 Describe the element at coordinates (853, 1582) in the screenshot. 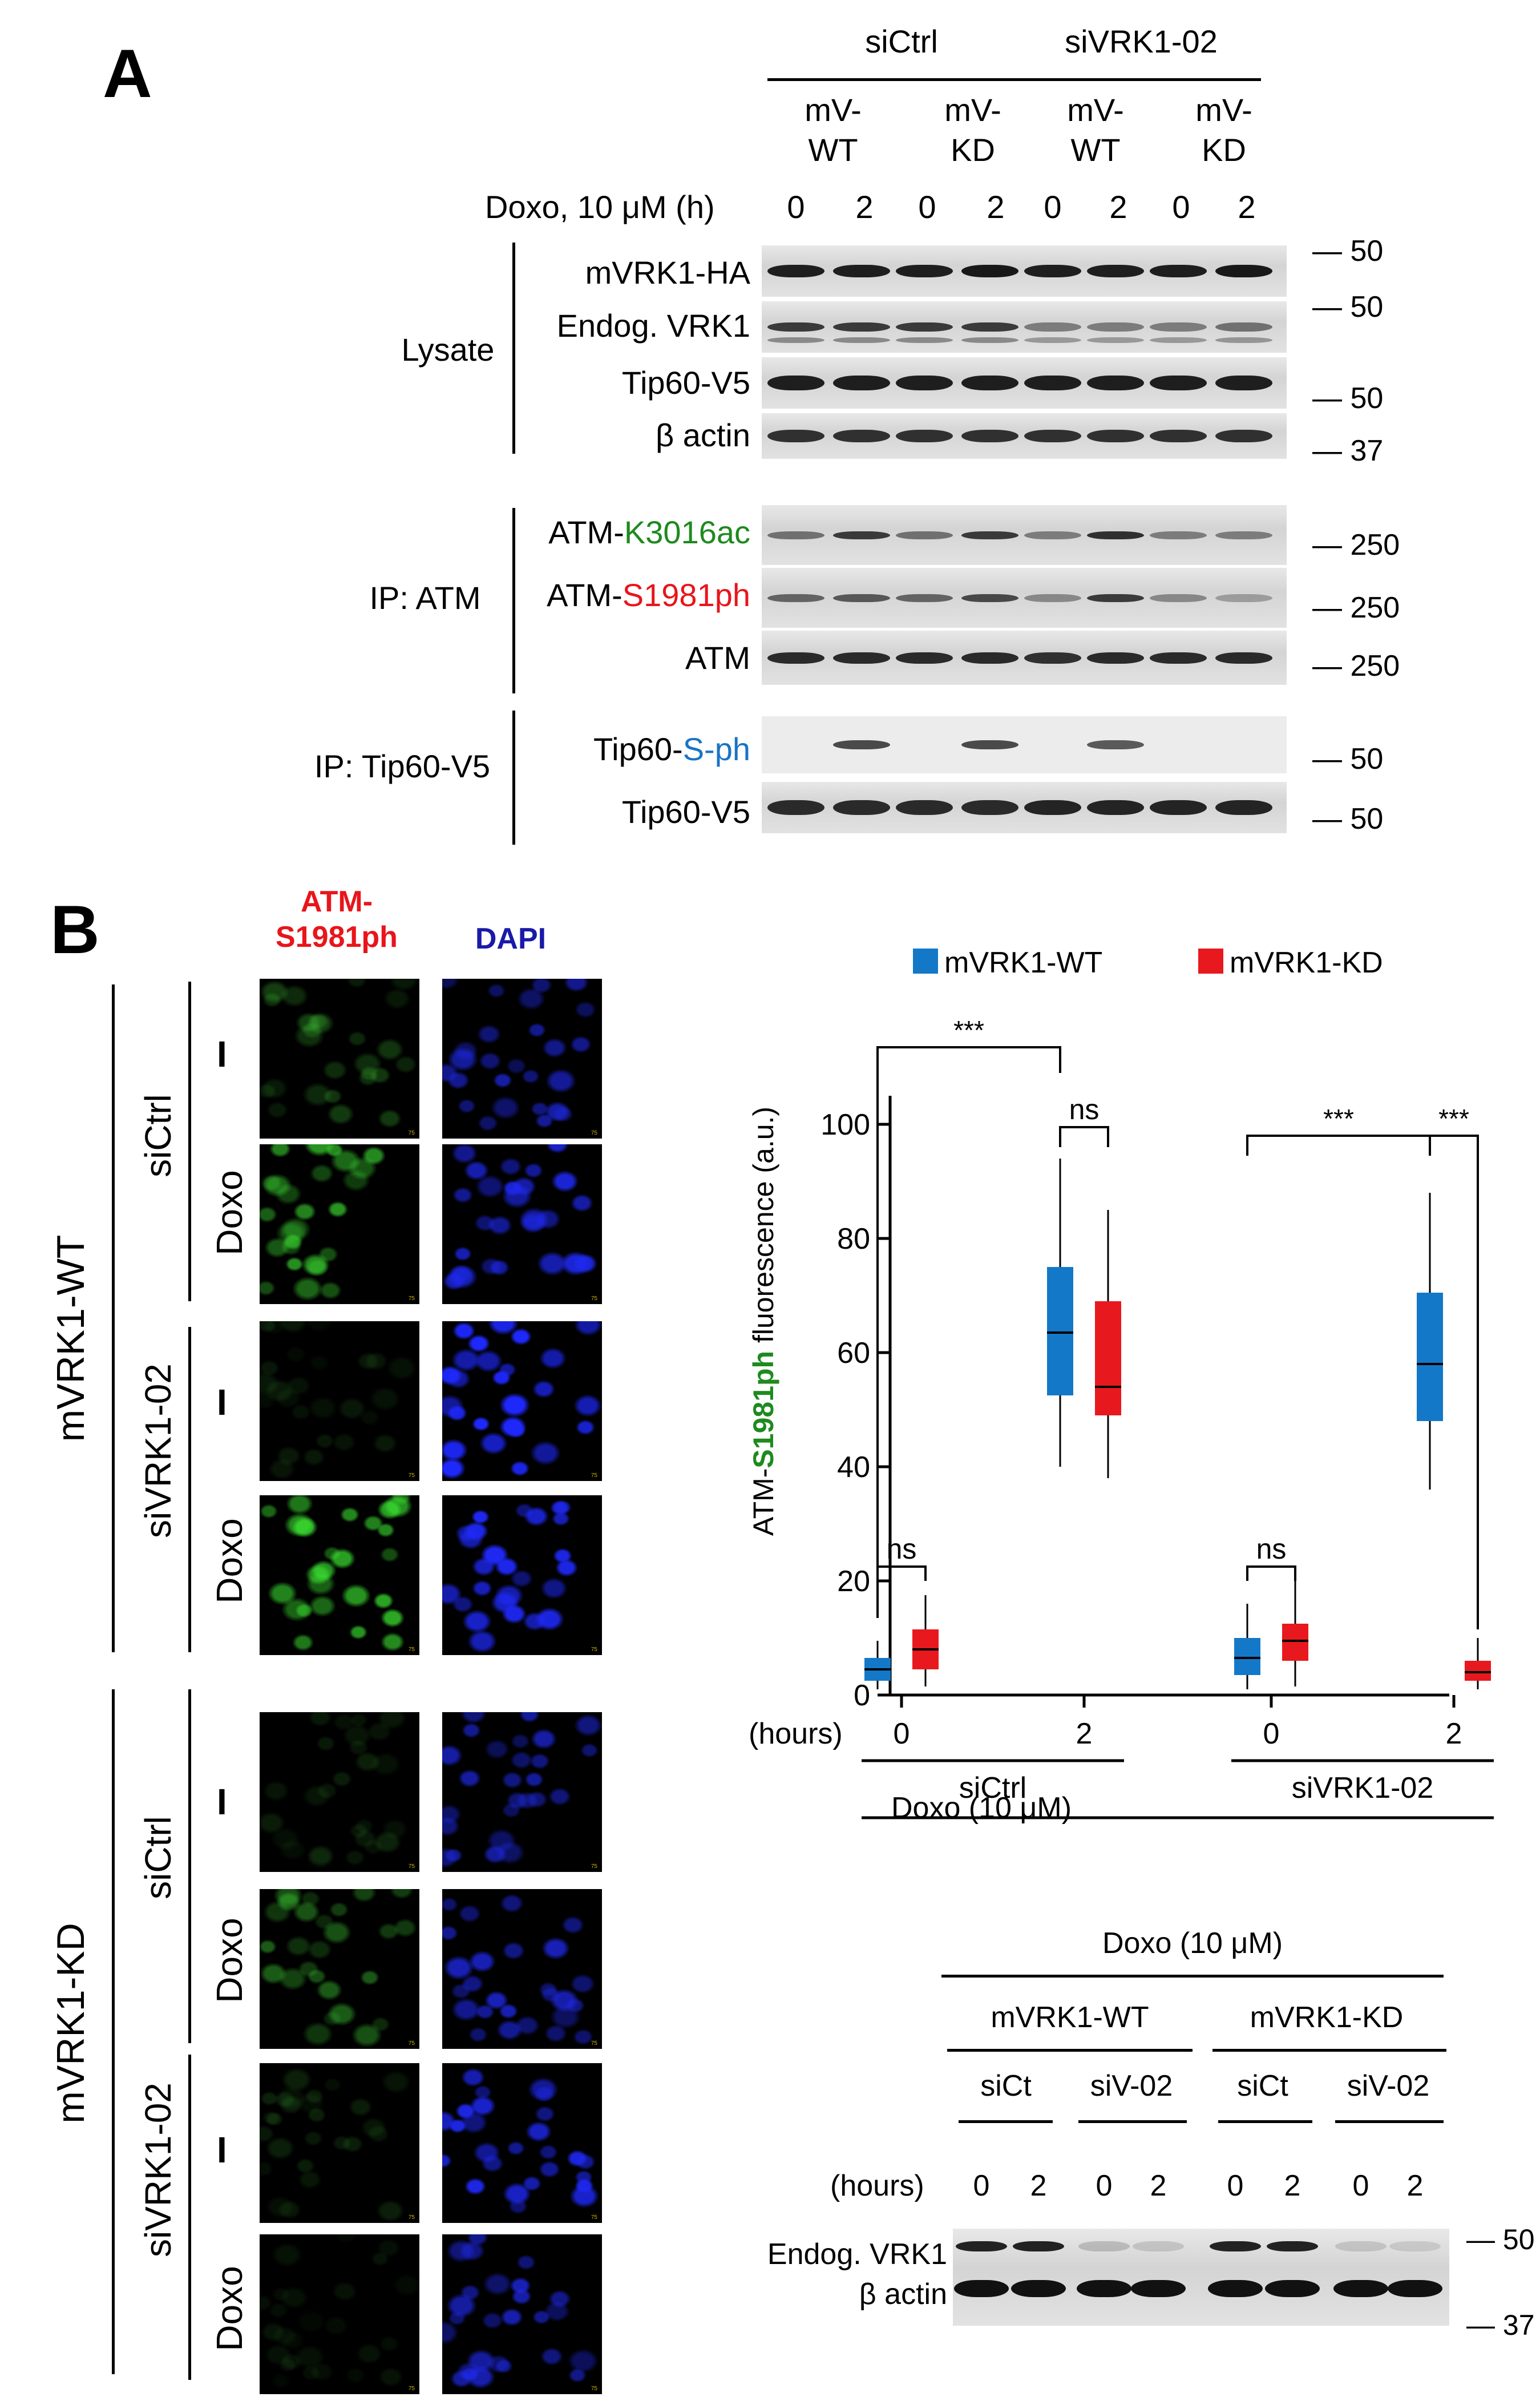

I see `y-tick-label: 20` at that location.